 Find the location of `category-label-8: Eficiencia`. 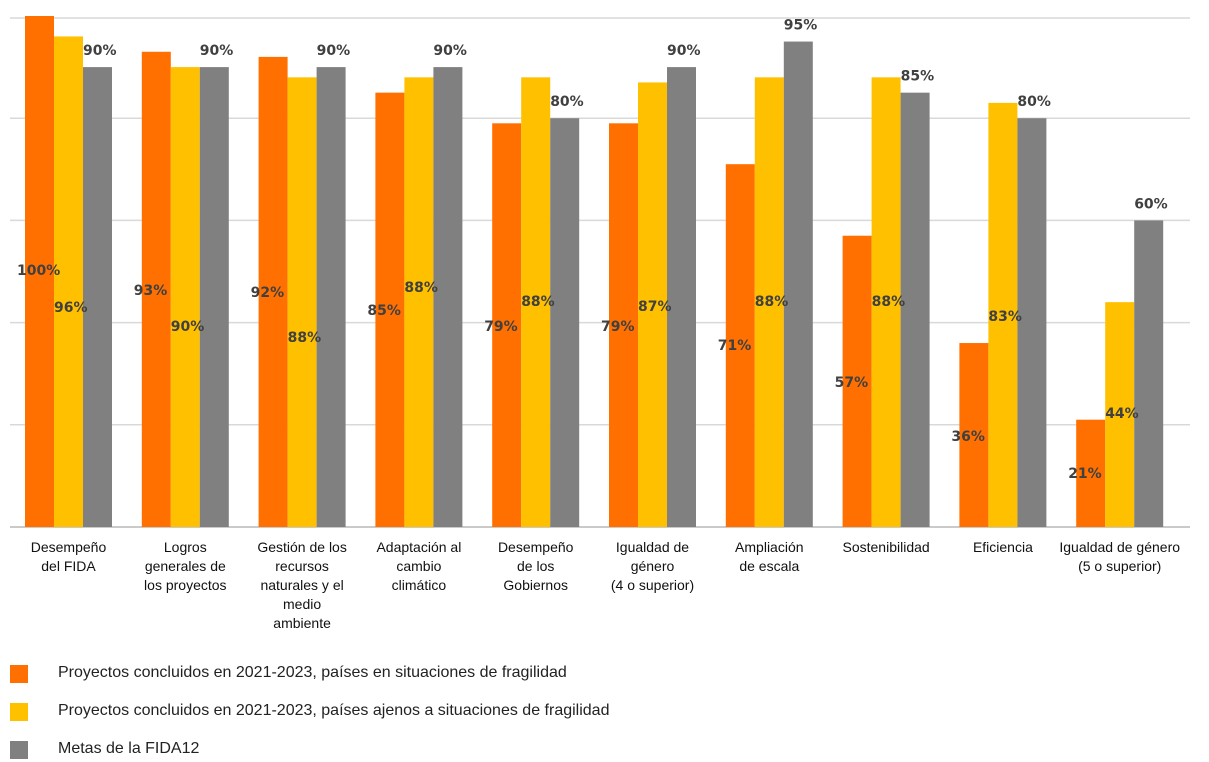

category-label-8: Eficiencia is located at coordinates (1003, 547).